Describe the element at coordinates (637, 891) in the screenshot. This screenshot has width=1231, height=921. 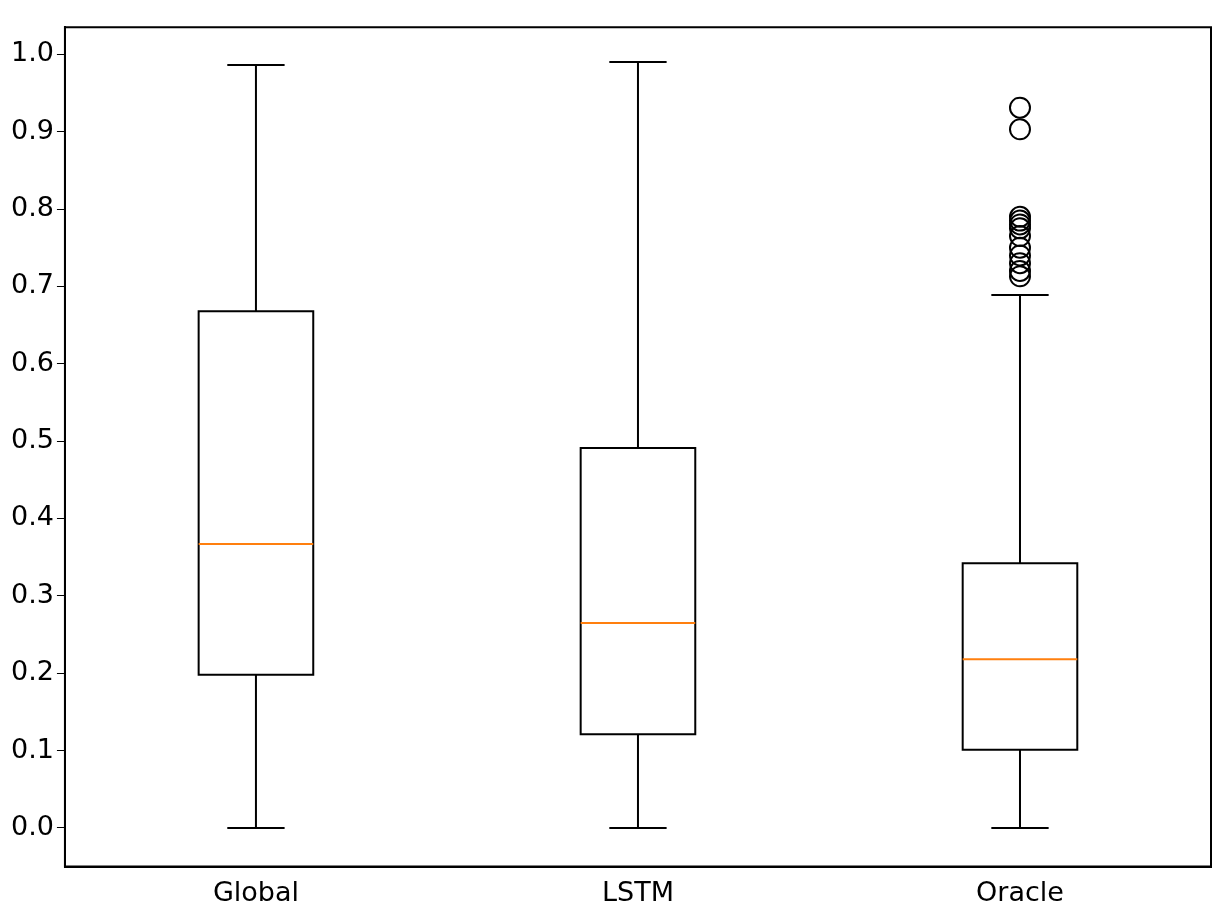
I see `x-tick-label: LSTM` at that location.